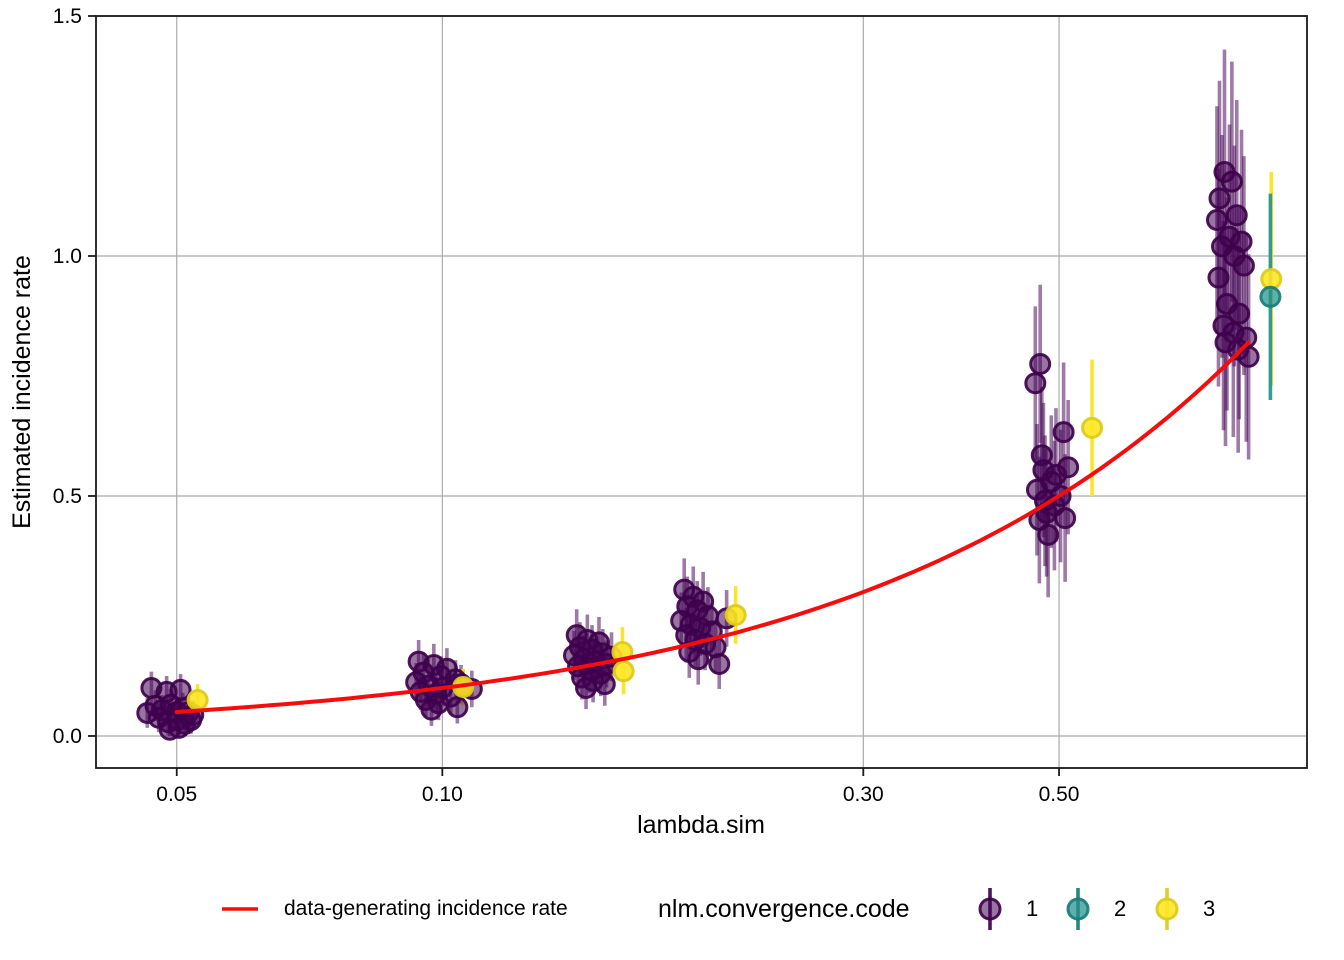 The height and width of the screenshot is (960, 1344). What do you see at coordinates (426, 908) in the screenshot?
I see `legend-line-label: data-generating incidence rate` at bounding box center [426, 908].